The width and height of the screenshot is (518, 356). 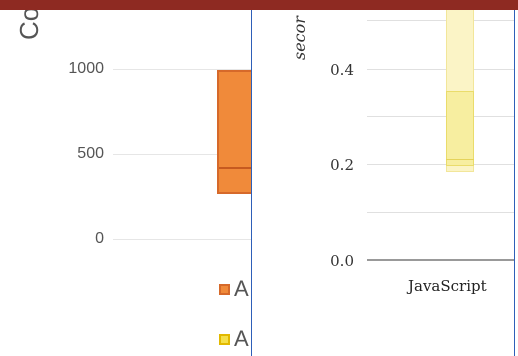 What do you see at coordinates (460, 128) in the screenshot?
I see `yellow-box-plot-box` at bounding box center [460, 128].